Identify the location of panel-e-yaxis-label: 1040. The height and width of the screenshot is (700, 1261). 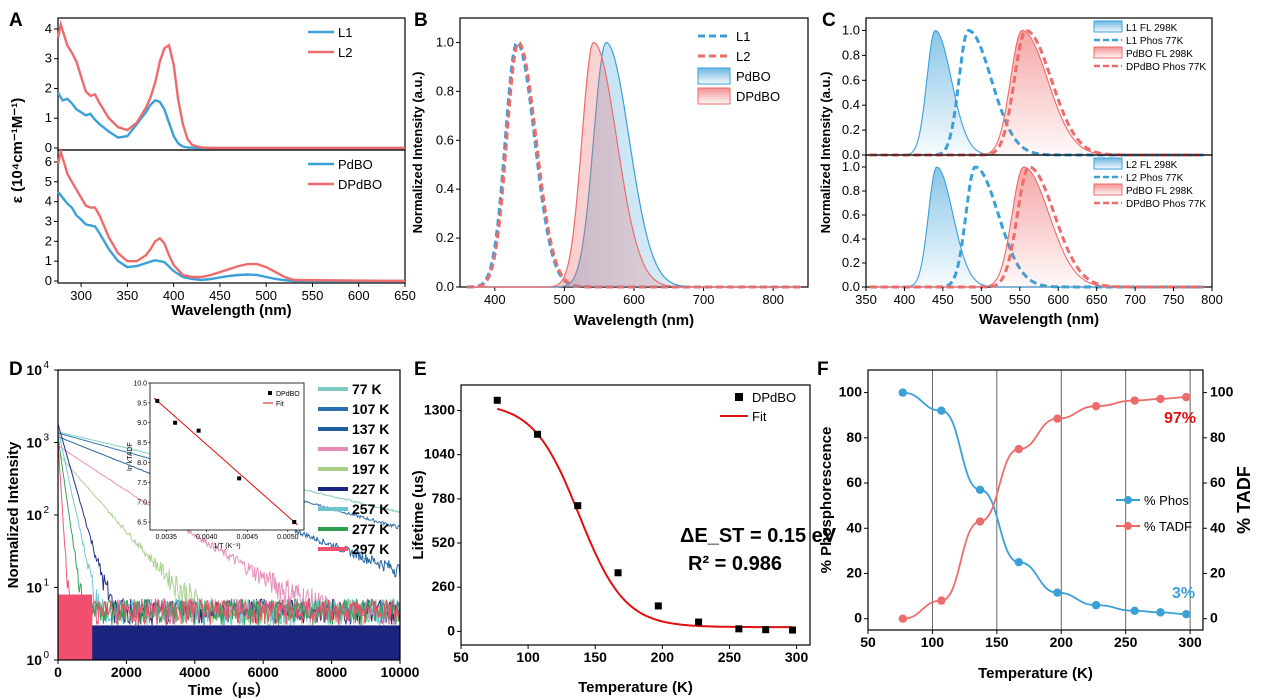
(439, 454).